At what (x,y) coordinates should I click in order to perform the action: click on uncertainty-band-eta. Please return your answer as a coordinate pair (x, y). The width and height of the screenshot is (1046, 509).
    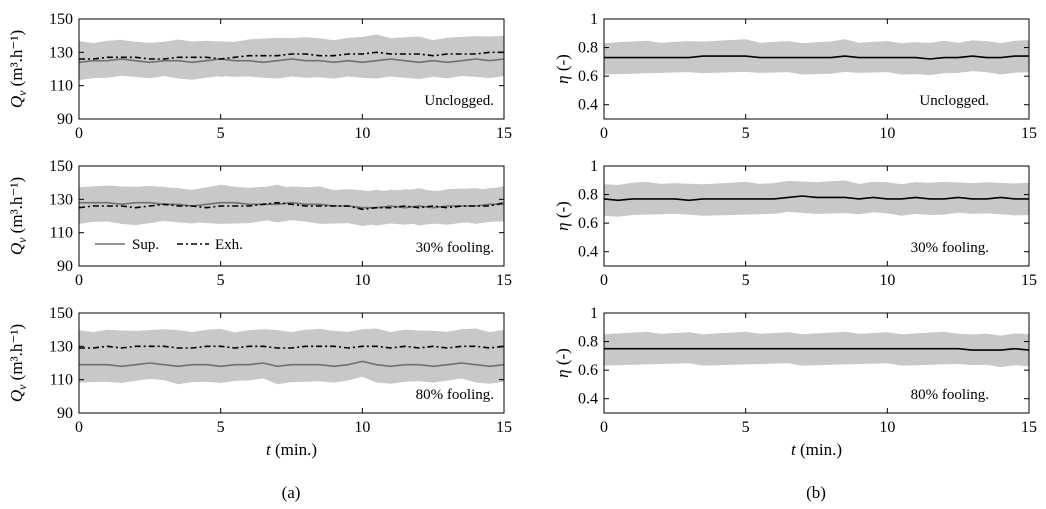
    Looking at the image, I should click on (816, 198).